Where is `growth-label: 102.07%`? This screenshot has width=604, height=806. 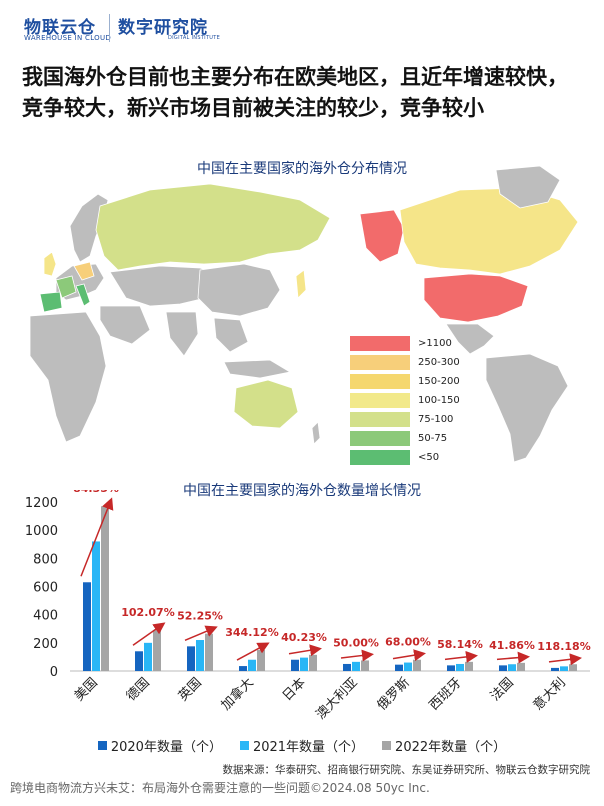 growth-label: 102.07% is located at coordinates (147, 612).